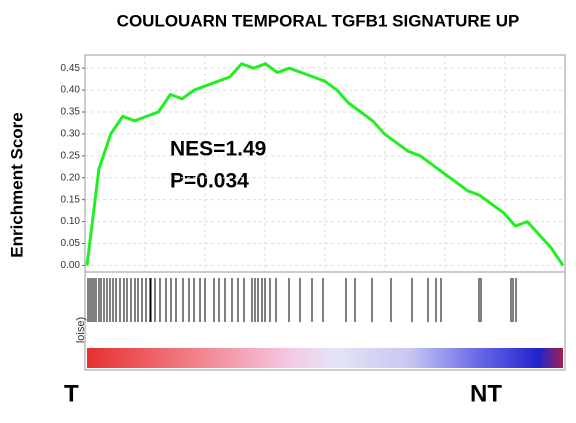 The image size is (576, 423). What do you see at coordinates (71, 393) in the screenshot?
I see `left-label: T` at bounding box center [71, 393].